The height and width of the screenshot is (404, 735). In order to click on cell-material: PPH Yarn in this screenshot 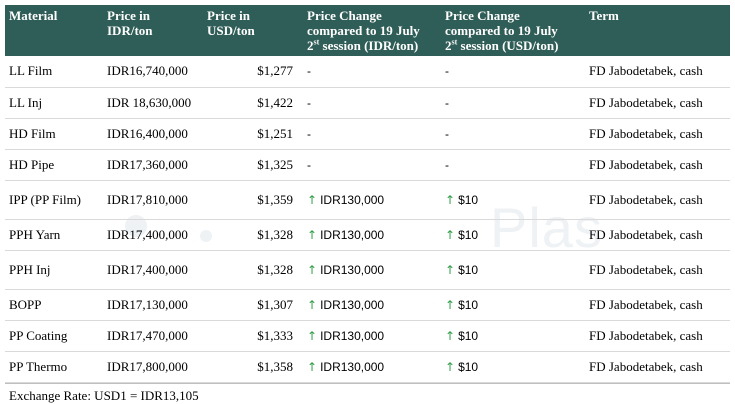, I will do `click(54, 235)`.